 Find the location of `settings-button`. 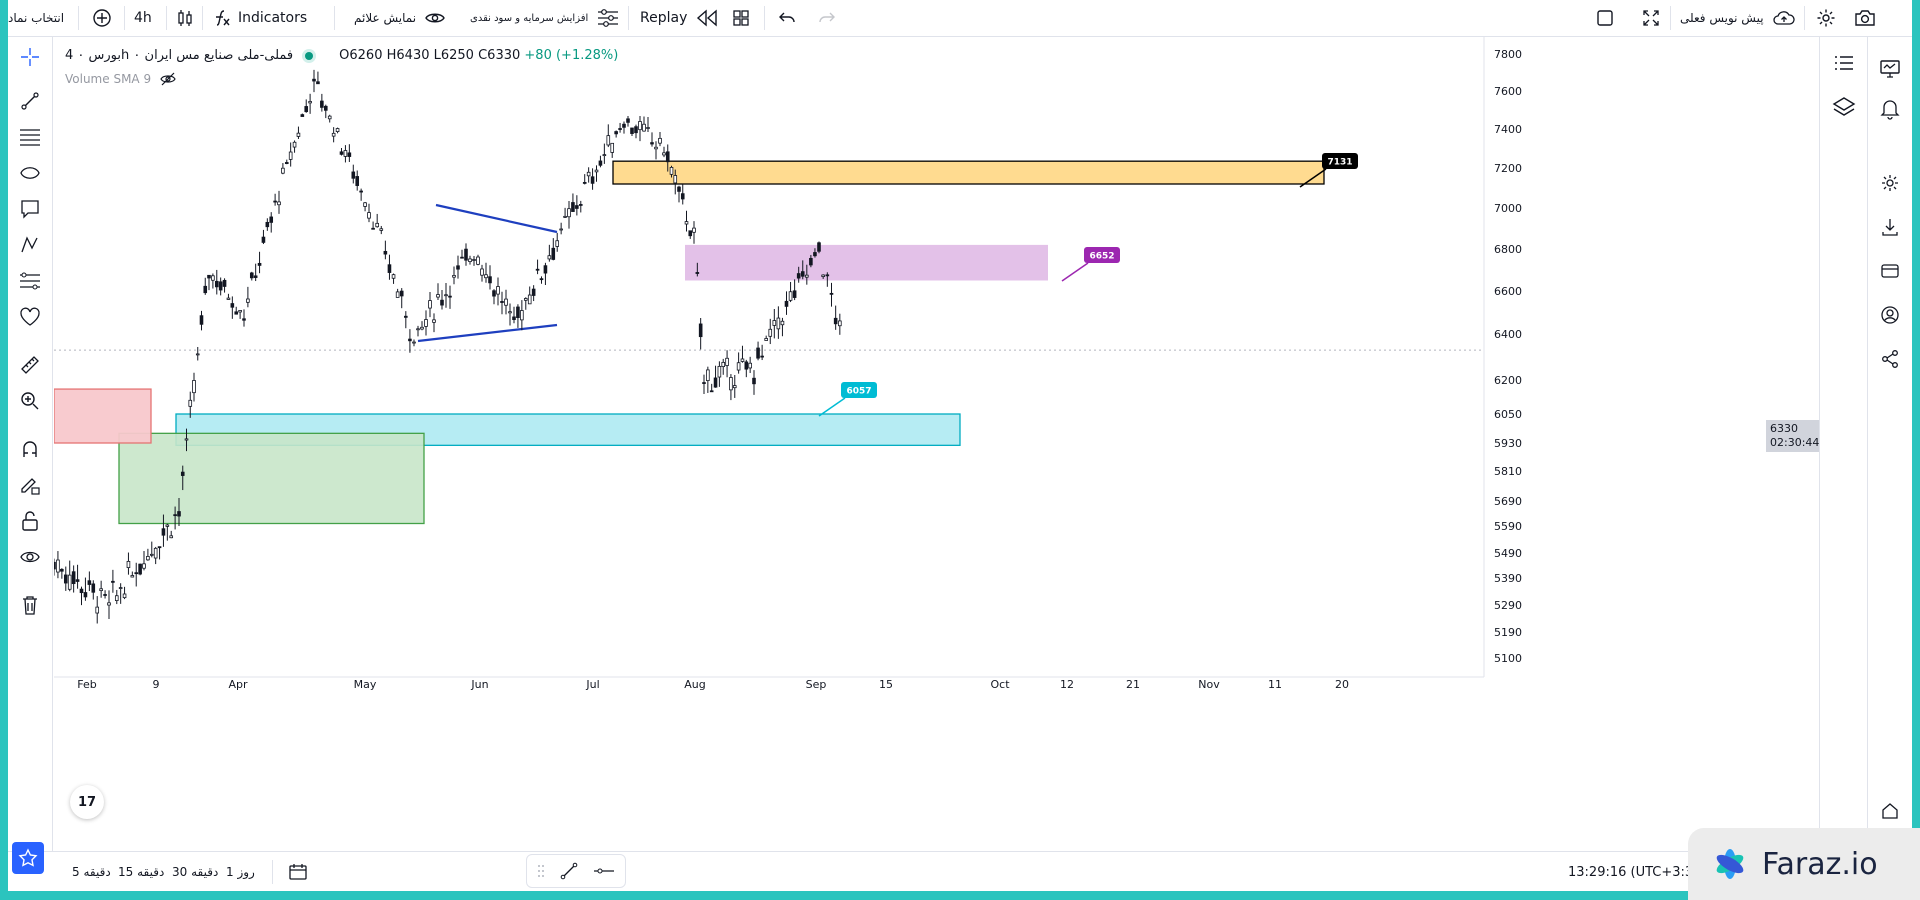

settings-button is located at coordinates (1826, 18).